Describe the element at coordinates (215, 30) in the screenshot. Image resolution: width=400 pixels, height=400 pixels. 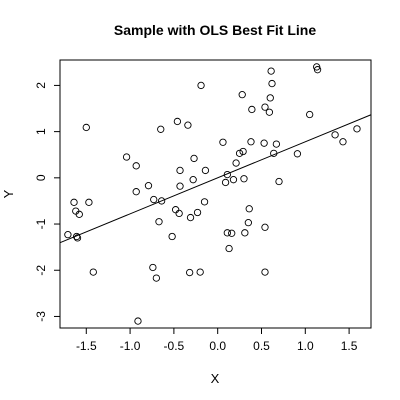
I see `chart-title: Sample with OLS Best Fit Line` at that location.